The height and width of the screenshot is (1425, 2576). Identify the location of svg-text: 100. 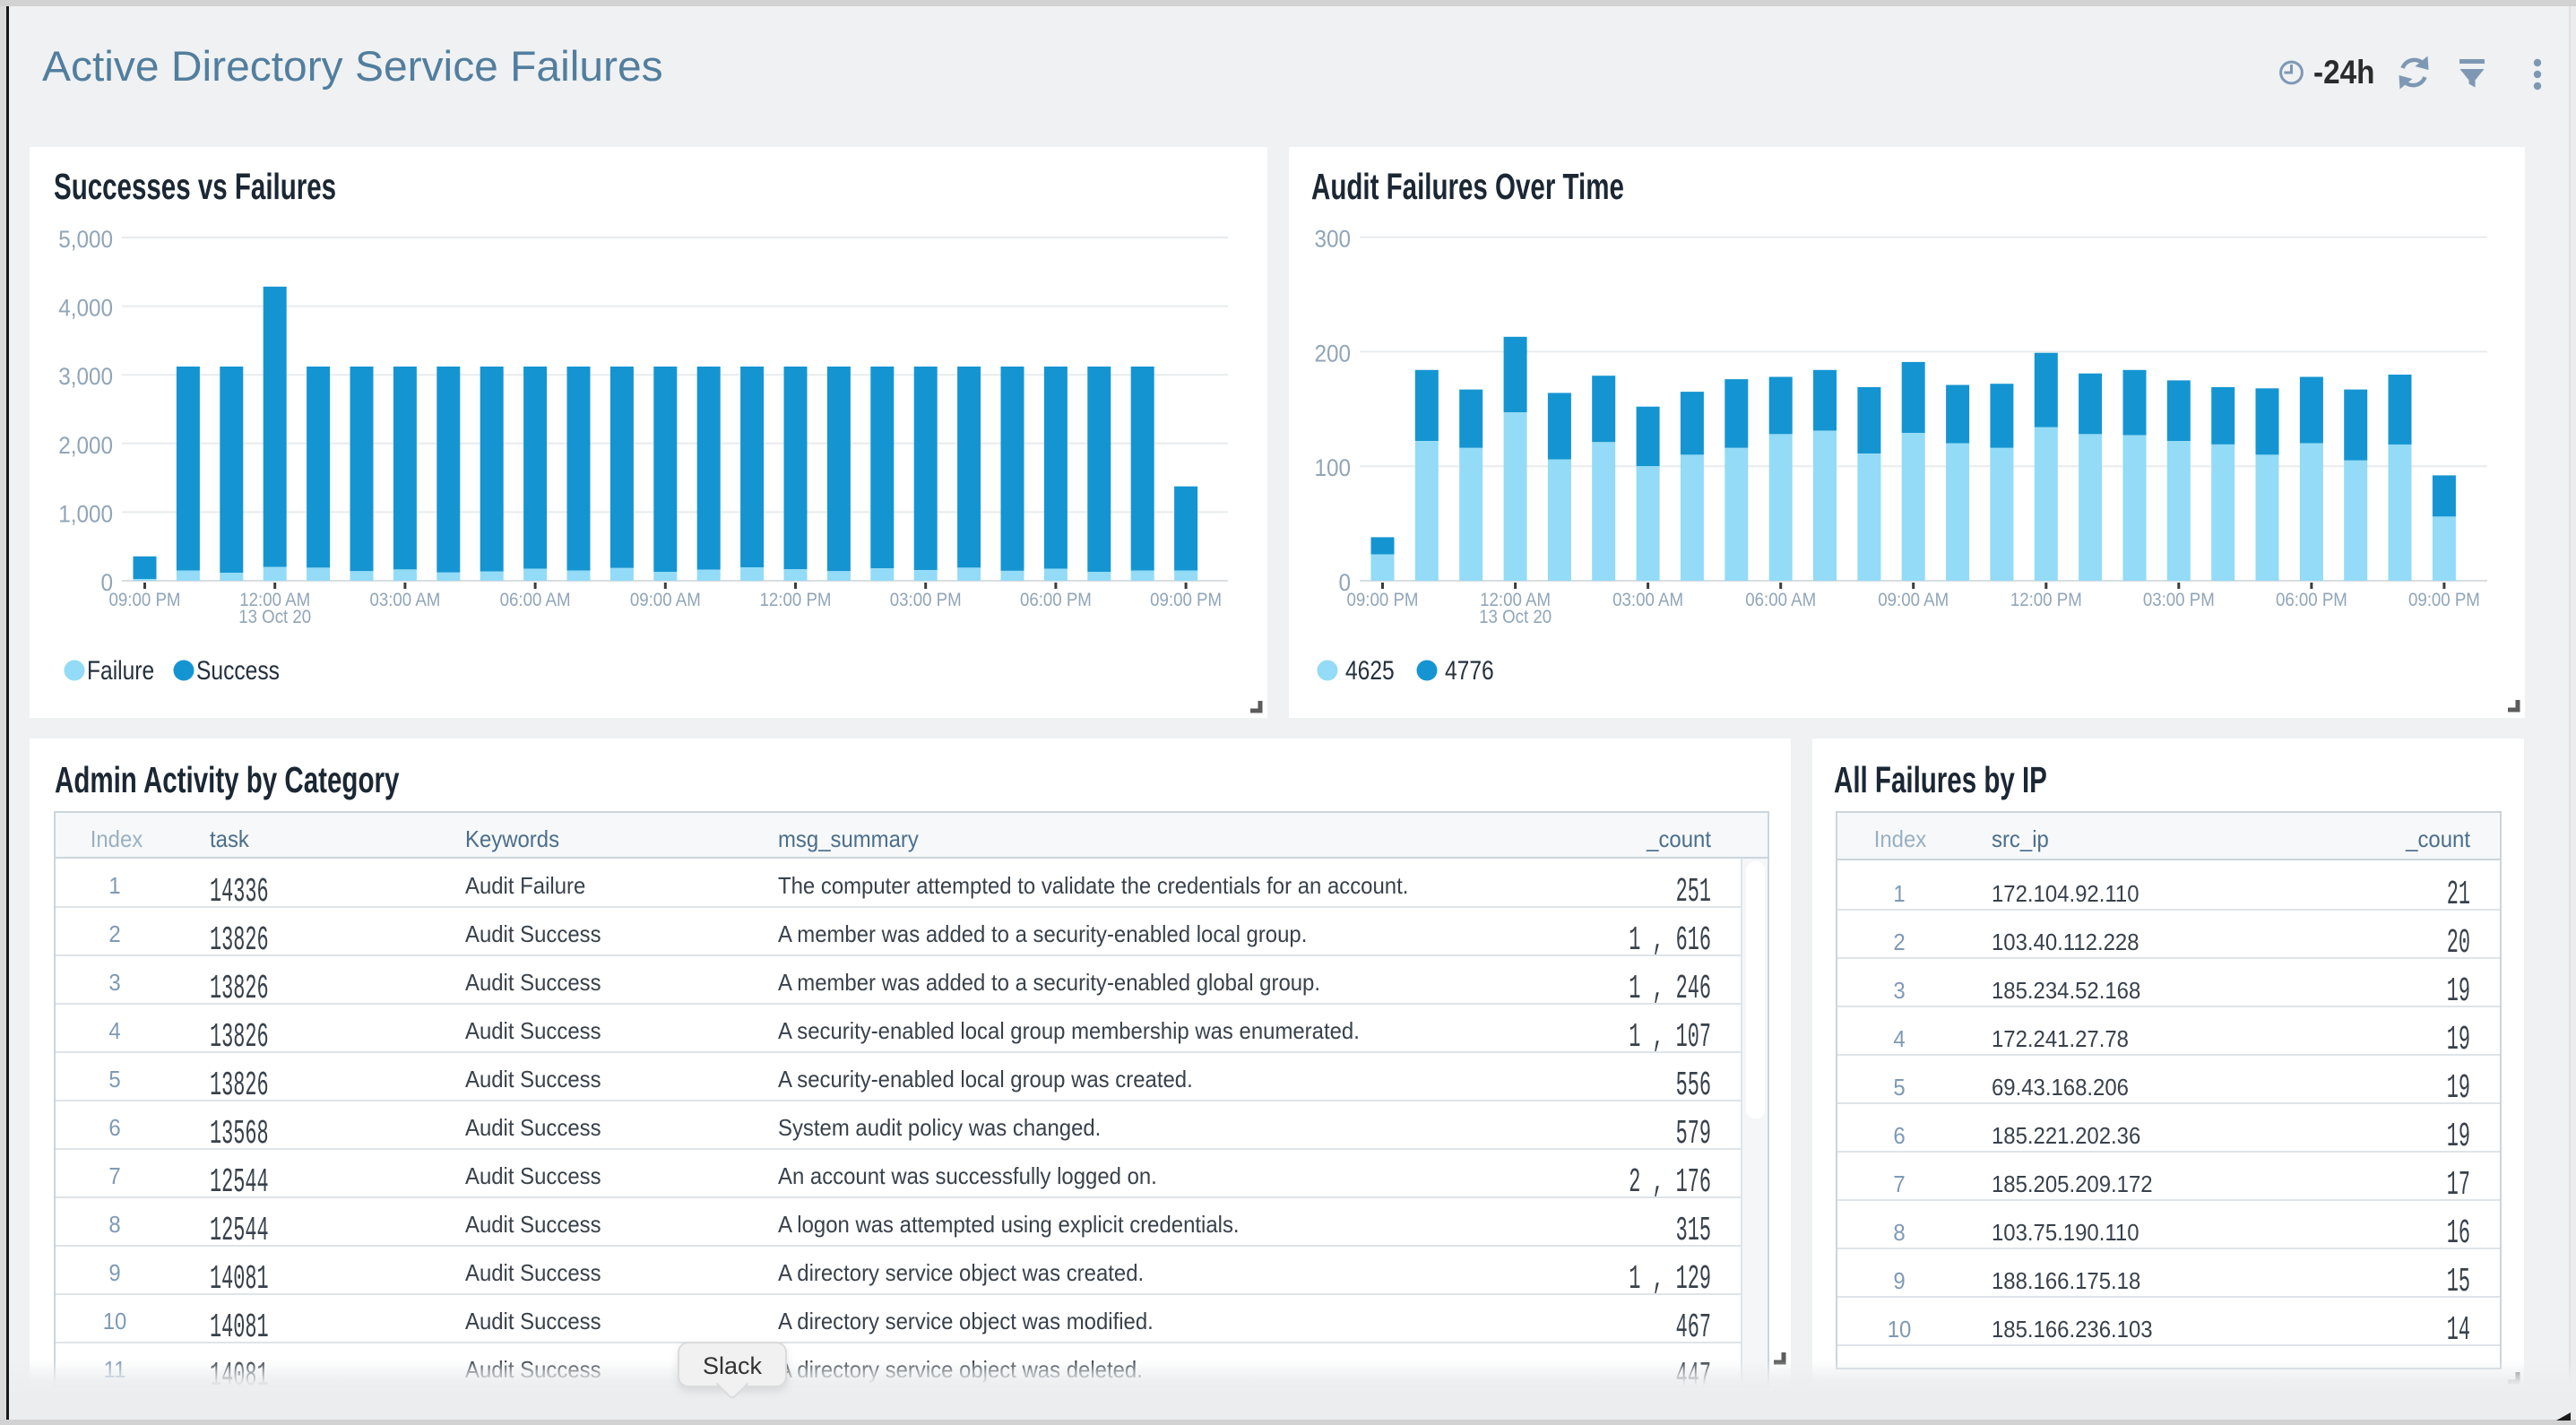
(1332, 468).